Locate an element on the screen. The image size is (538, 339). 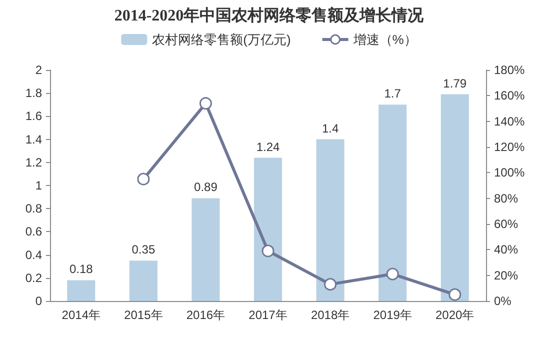
y-tick-label: 1.8 is located at coordinates (33, 93).